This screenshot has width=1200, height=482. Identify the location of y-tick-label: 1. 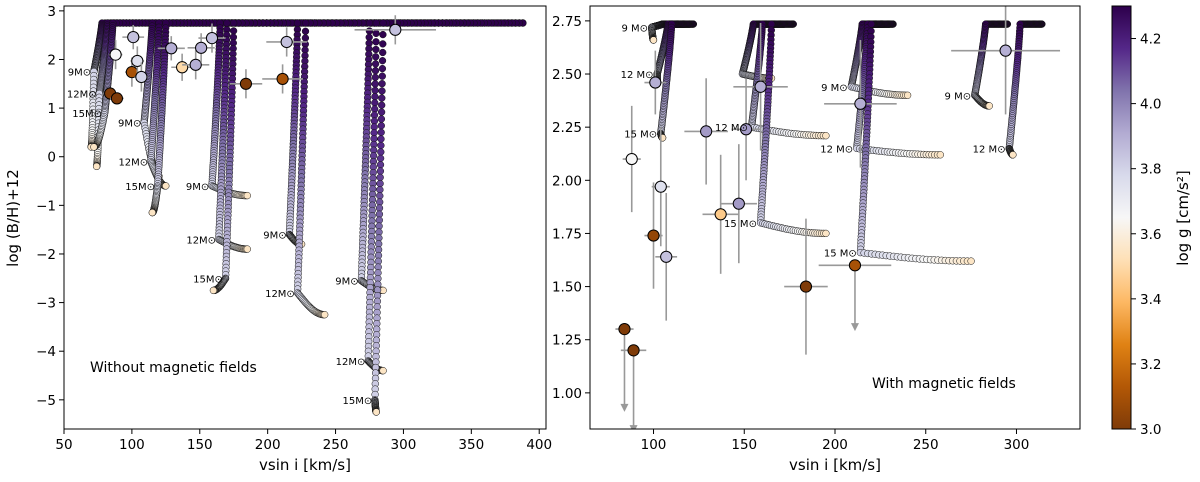
(51, 109).